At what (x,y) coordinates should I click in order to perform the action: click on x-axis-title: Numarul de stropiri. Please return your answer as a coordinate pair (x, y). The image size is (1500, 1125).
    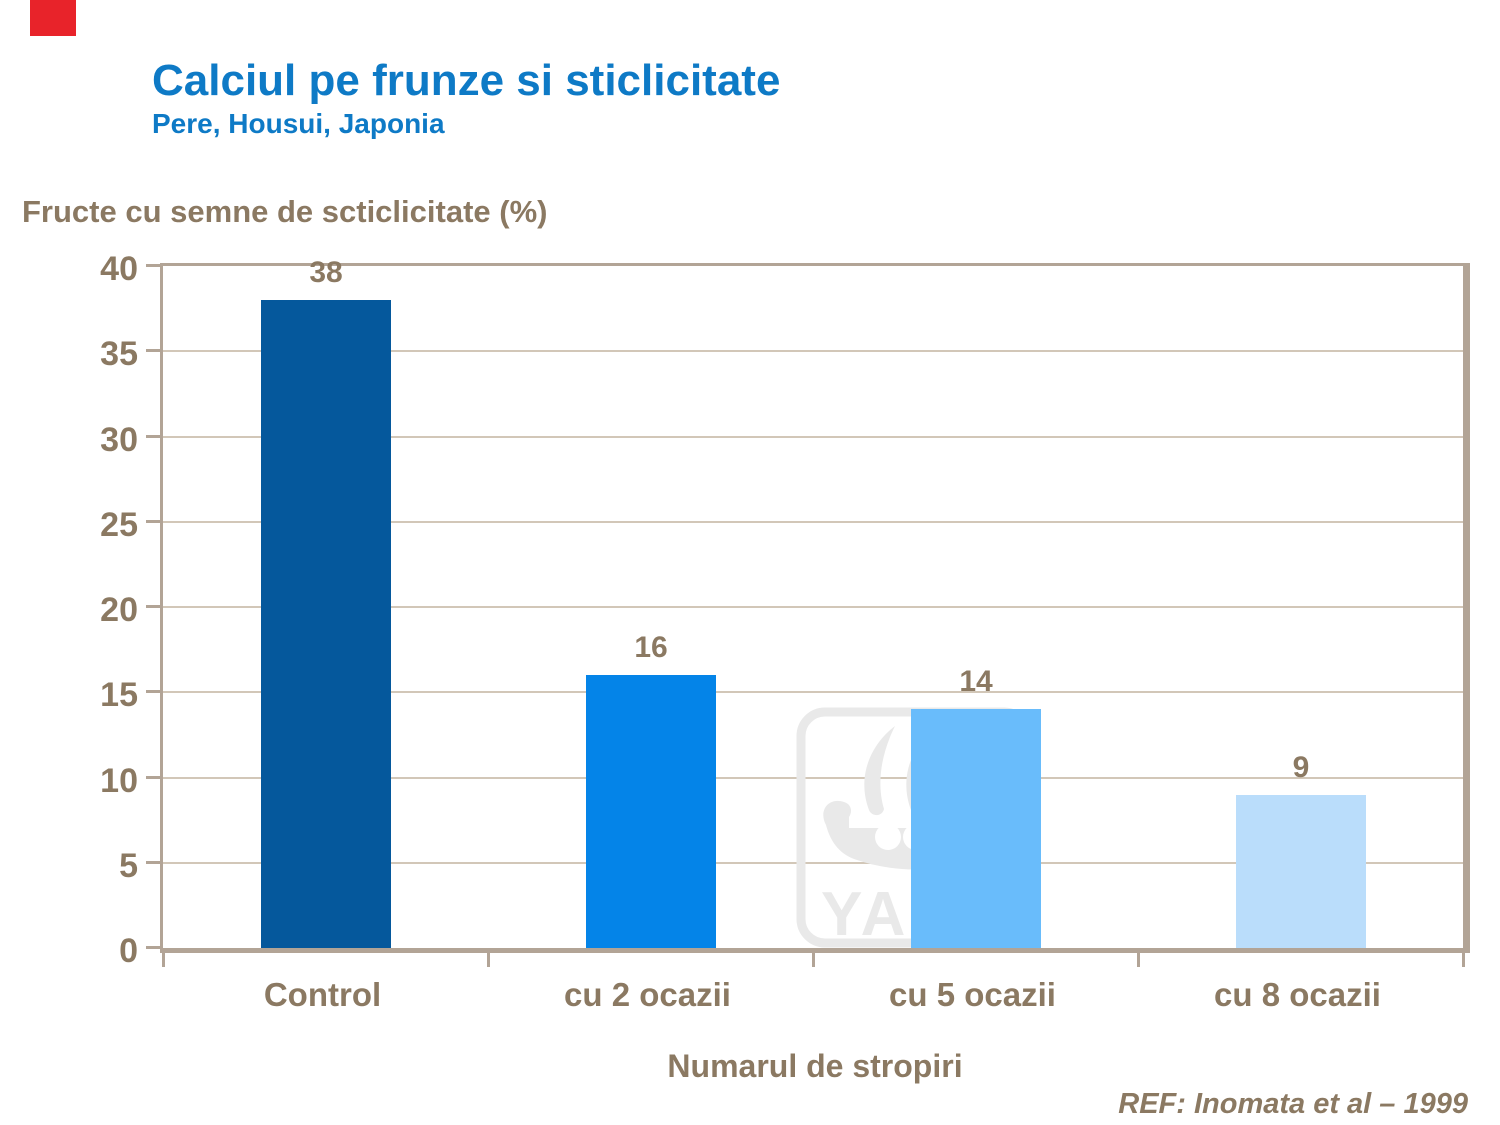
    Looking at the image, I should click on (815, 1066).